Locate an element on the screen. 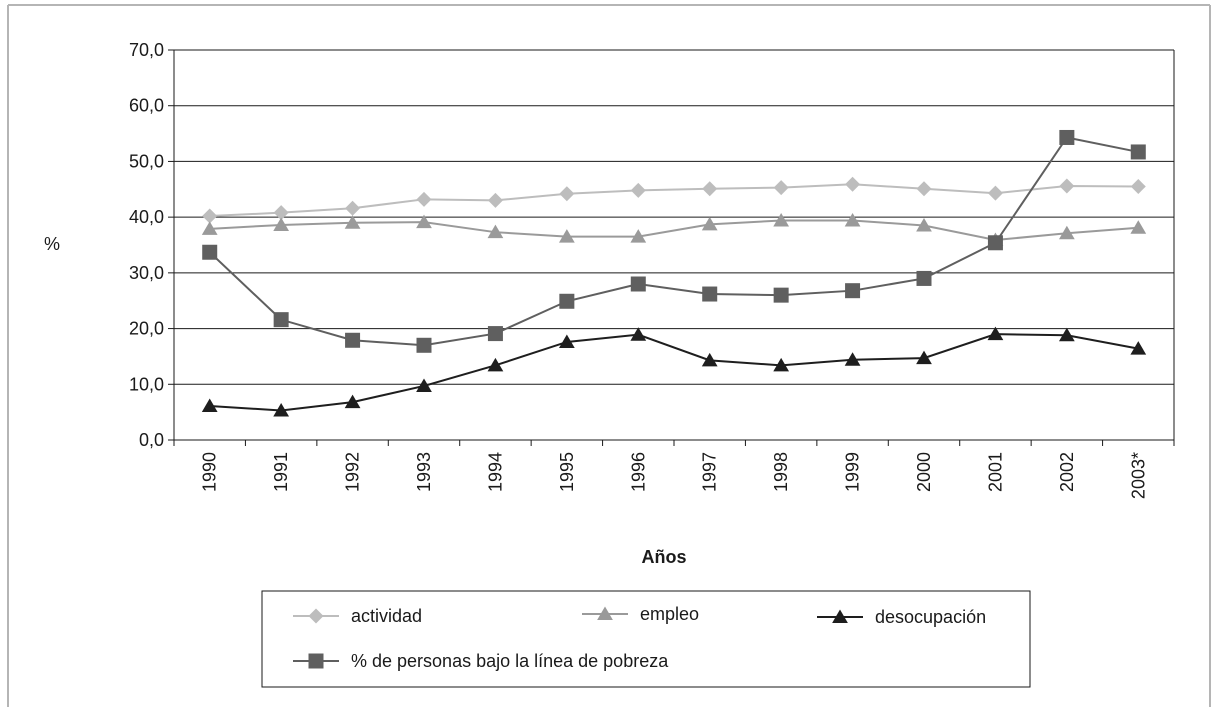  legend-label: actividad is located at coordinates (386, 616).